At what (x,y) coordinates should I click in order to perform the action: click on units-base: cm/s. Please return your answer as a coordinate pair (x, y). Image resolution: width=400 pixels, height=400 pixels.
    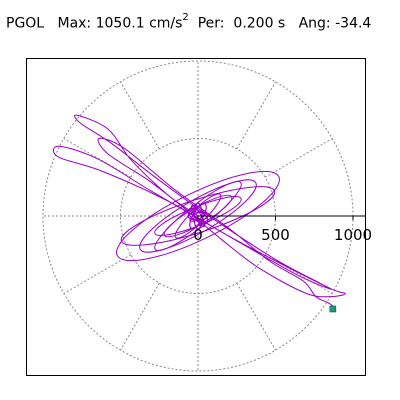
    Looking at the image, I should click on (166, 23).